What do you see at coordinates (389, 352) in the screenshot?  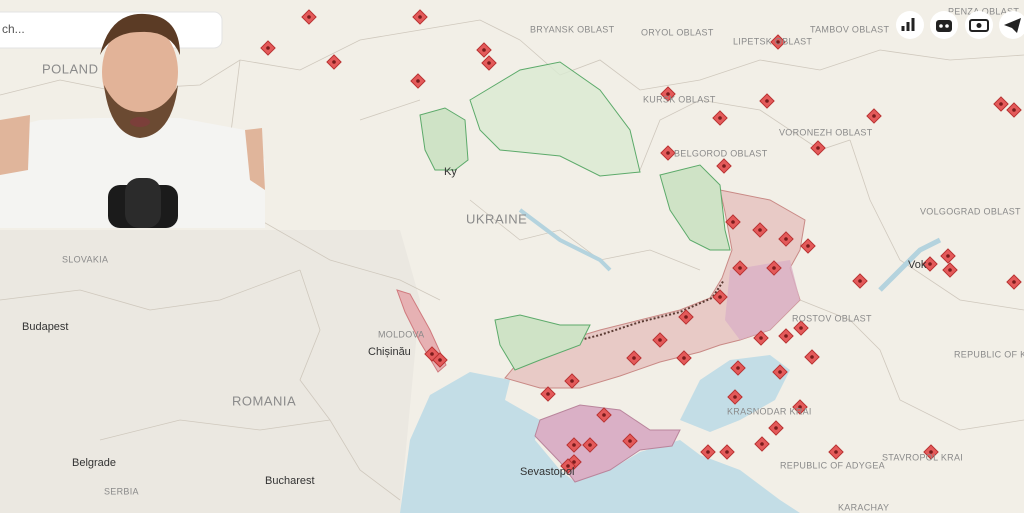 I see `city-label: Chișinău` at bounding box center [389, 352].